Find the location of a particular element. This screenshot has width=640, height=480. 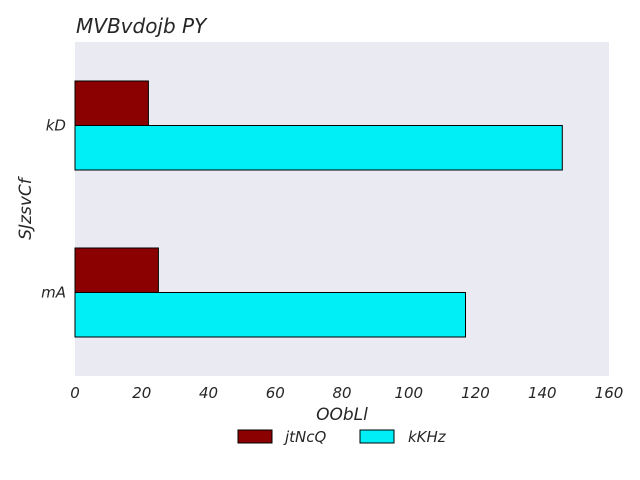

x-tick-labels: 0 20 40 60 80 100 120 140 160 is located at coordinates (346, 393).